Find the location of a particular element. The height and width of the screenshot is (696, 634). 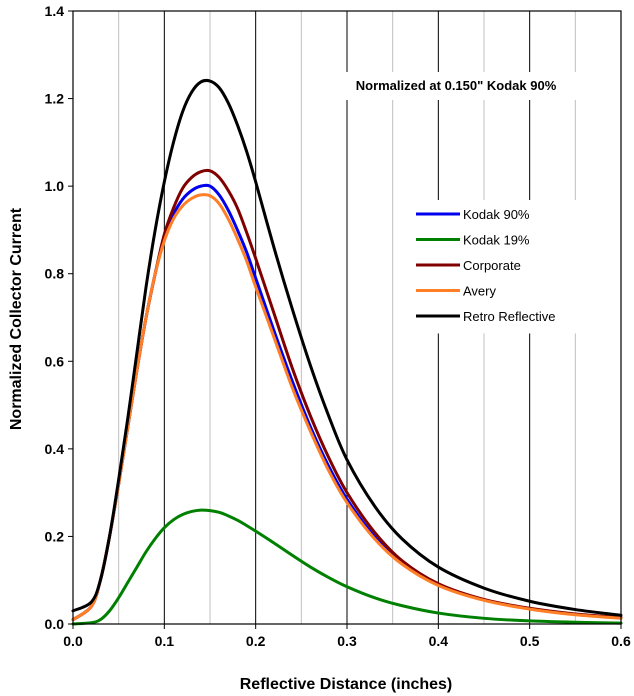

y-tick-label: 1.2 is located at coordinates (55, 99).